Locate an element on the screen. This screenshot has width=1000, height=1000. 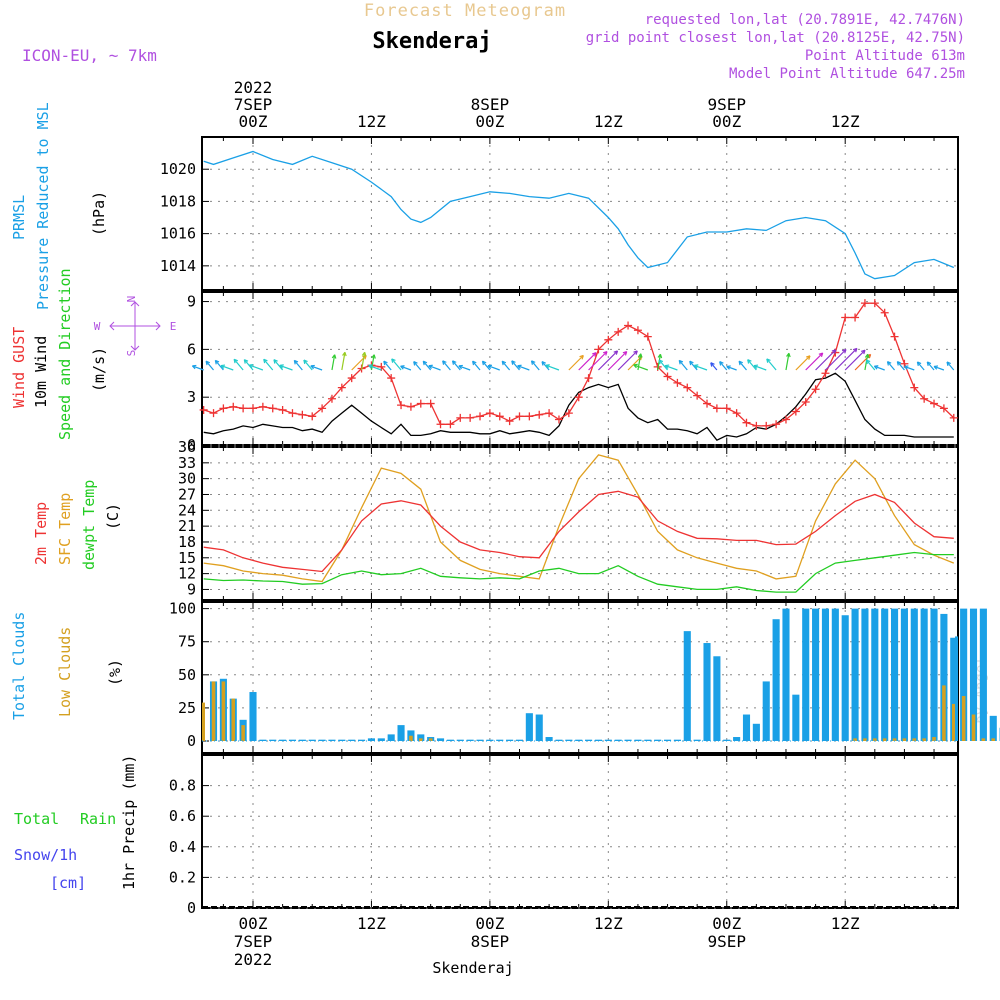
temp-unit: (C) is located at coordinates (113, 516).